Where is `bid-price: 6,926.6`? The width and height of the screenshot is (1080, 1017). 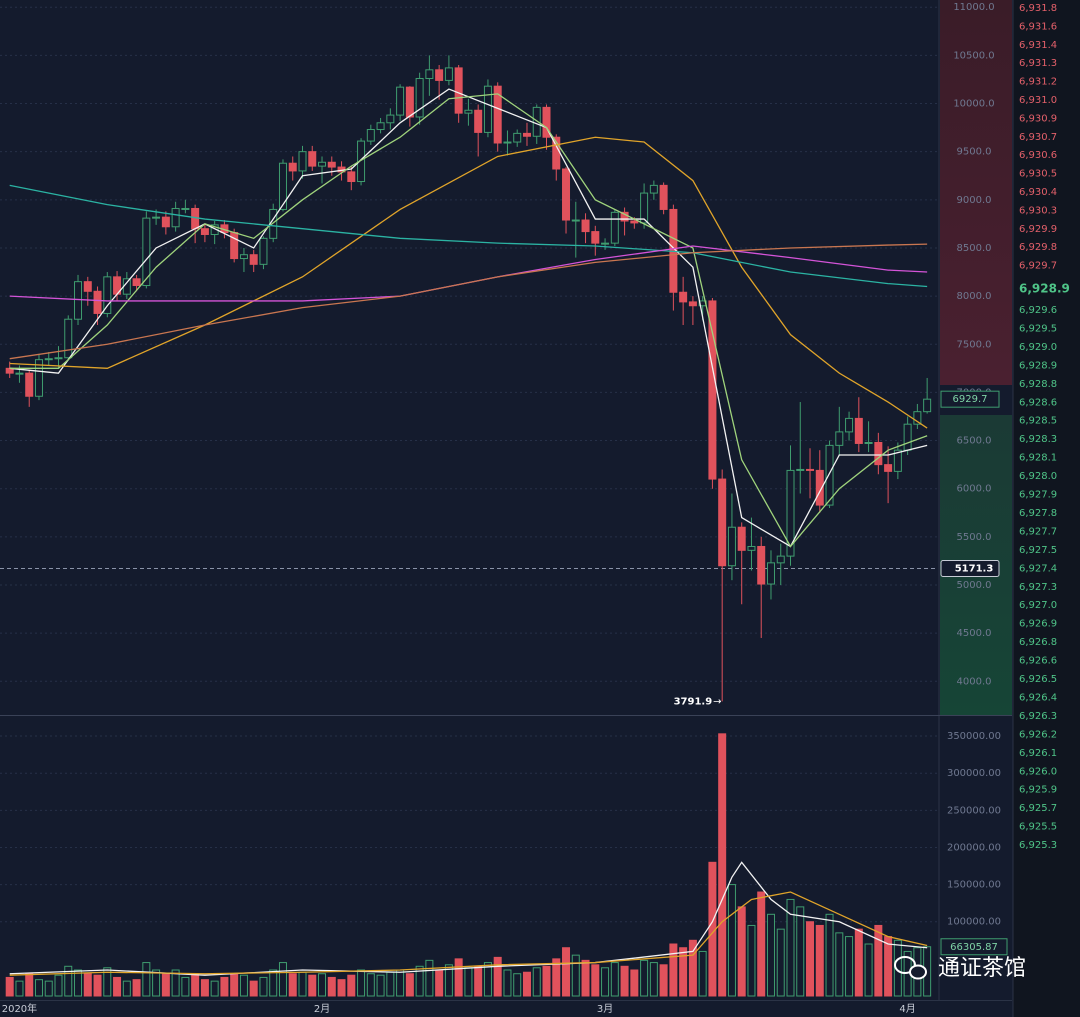 bid-price: 6,926.6 is located at coordinates (1038, 661).